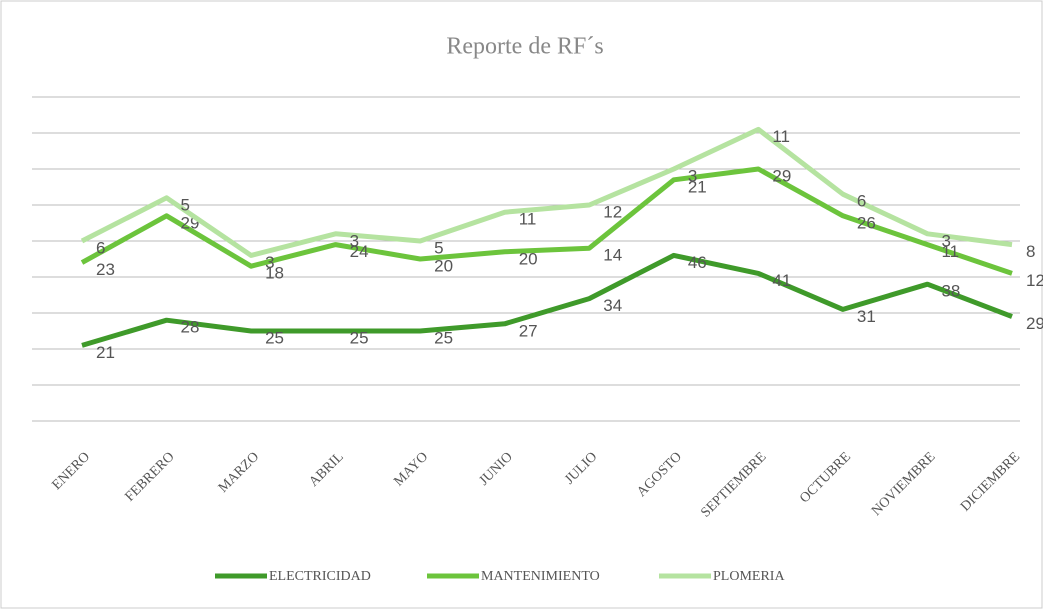 Image resolution: width=1043 pixels, height=609 pixels. What do you see at coordinates (547, 300) in the screenshot?
I see `series-line` at bounding box center [547, 300].